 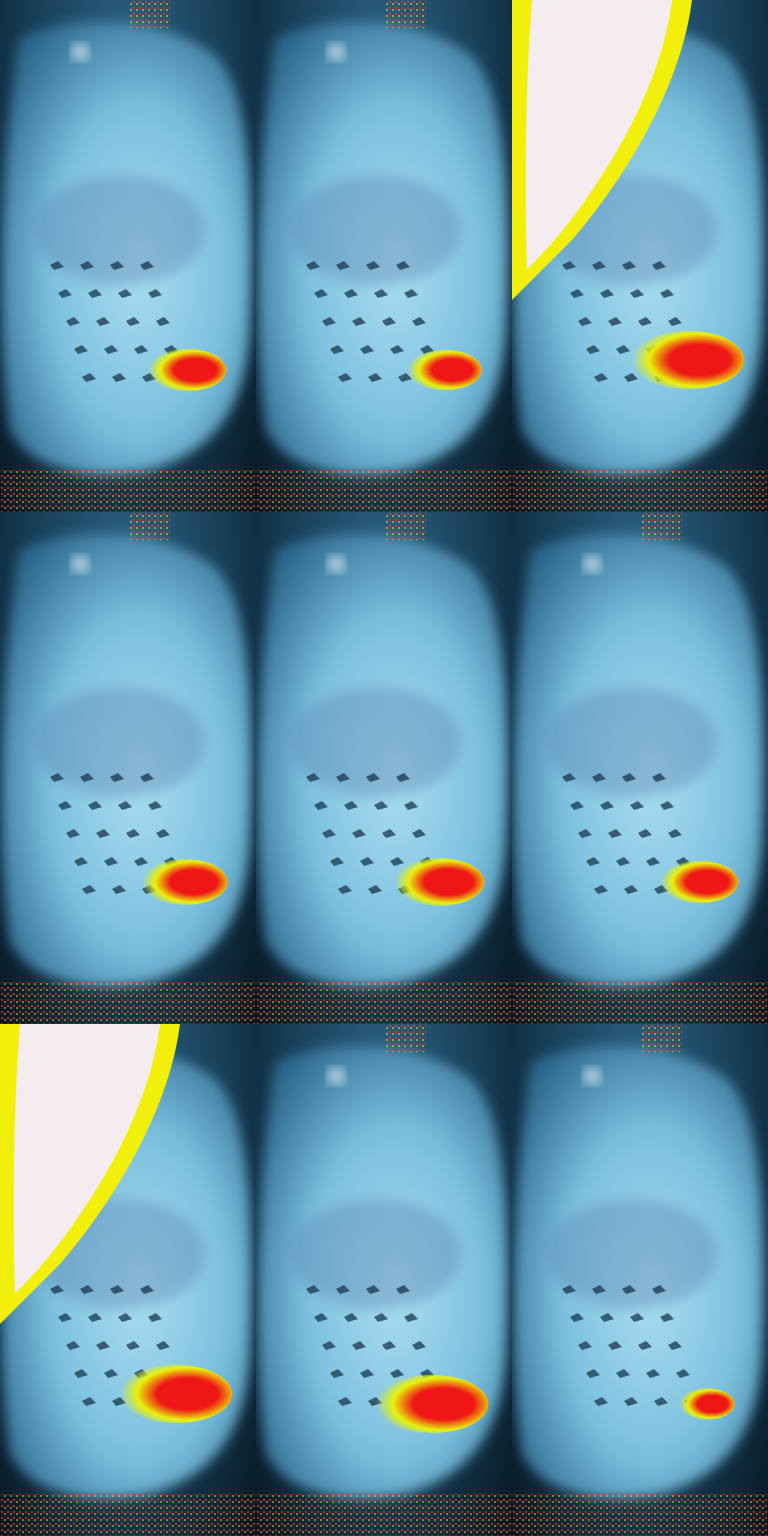 I want to click on speck-cluster, so click(x=630, y=833).